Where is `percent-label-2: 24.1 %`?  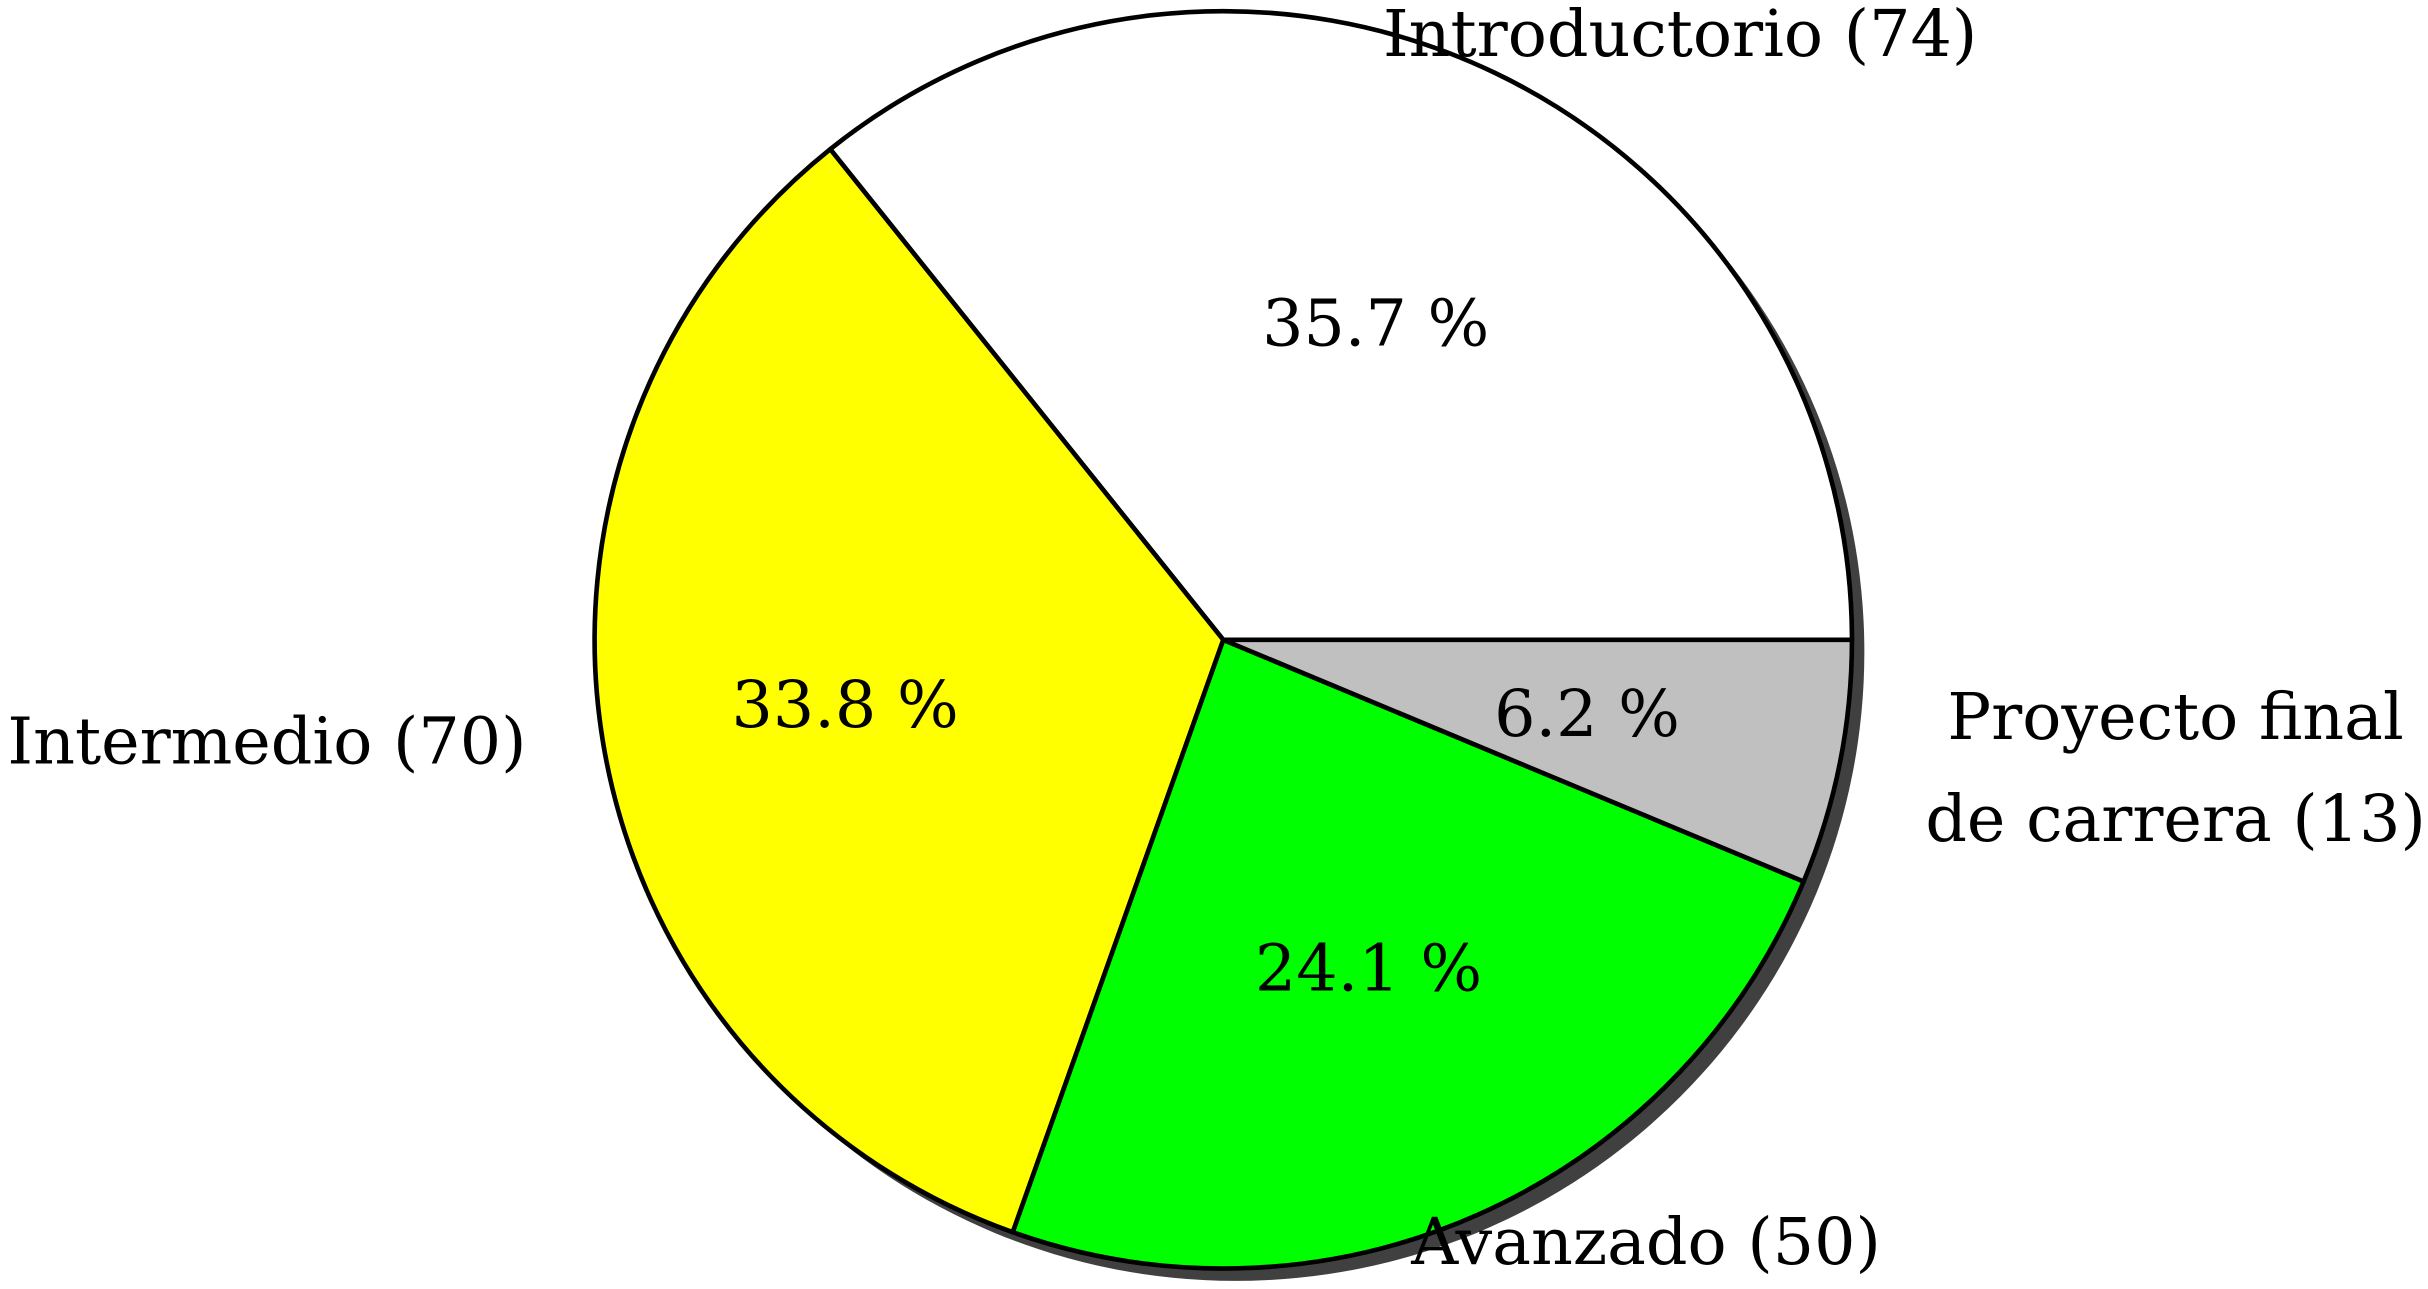 percent-label-2: 24.1 % is located at coordinates (1368, 969).